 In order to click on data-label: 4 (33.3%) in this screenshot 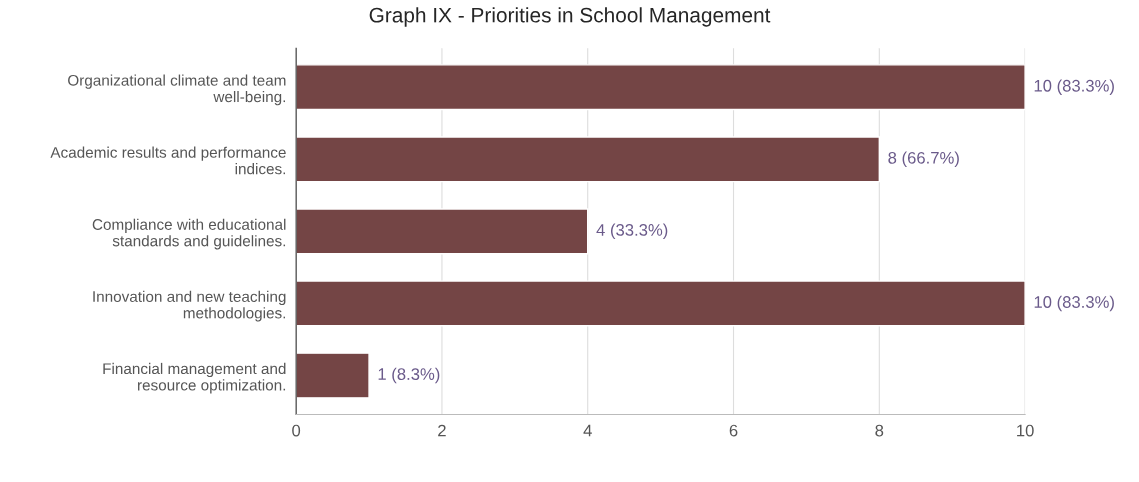, I will do `click(632, 231)`.